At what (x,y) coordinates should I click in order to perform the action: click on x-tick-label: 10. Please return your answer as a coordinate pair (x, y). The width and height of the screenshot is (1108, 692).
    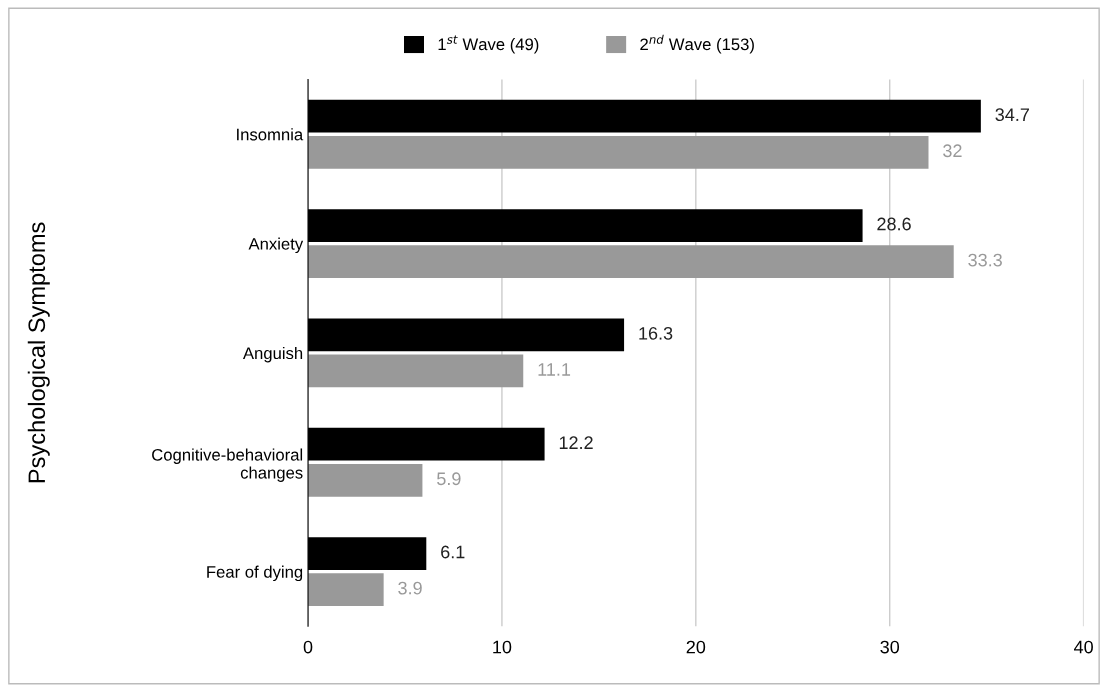
    Looking at the image, I should click on (502, 647).